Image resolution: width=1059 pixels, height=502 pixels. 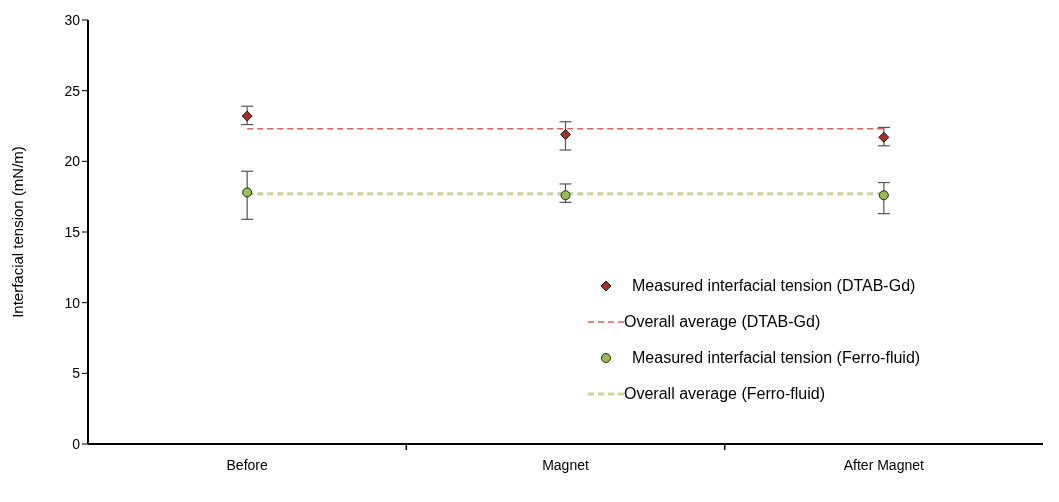 What do you see at coordinates (247, 465) in the screenshot?
I see `x-tick-label: Before` at bounding box center [247, 465].